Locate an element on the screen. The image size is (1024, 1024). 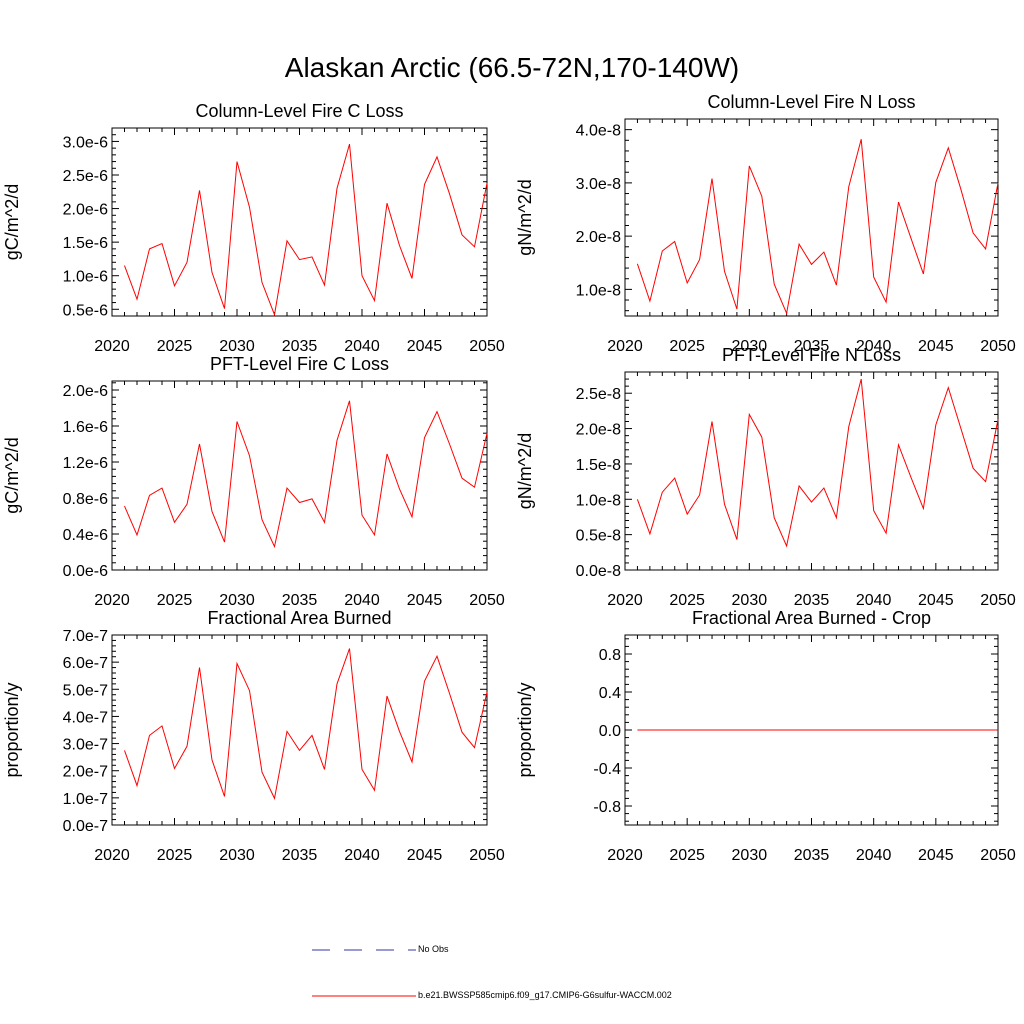
y-tick-label: 1.6e-6 is located at coordinates (85, 427).